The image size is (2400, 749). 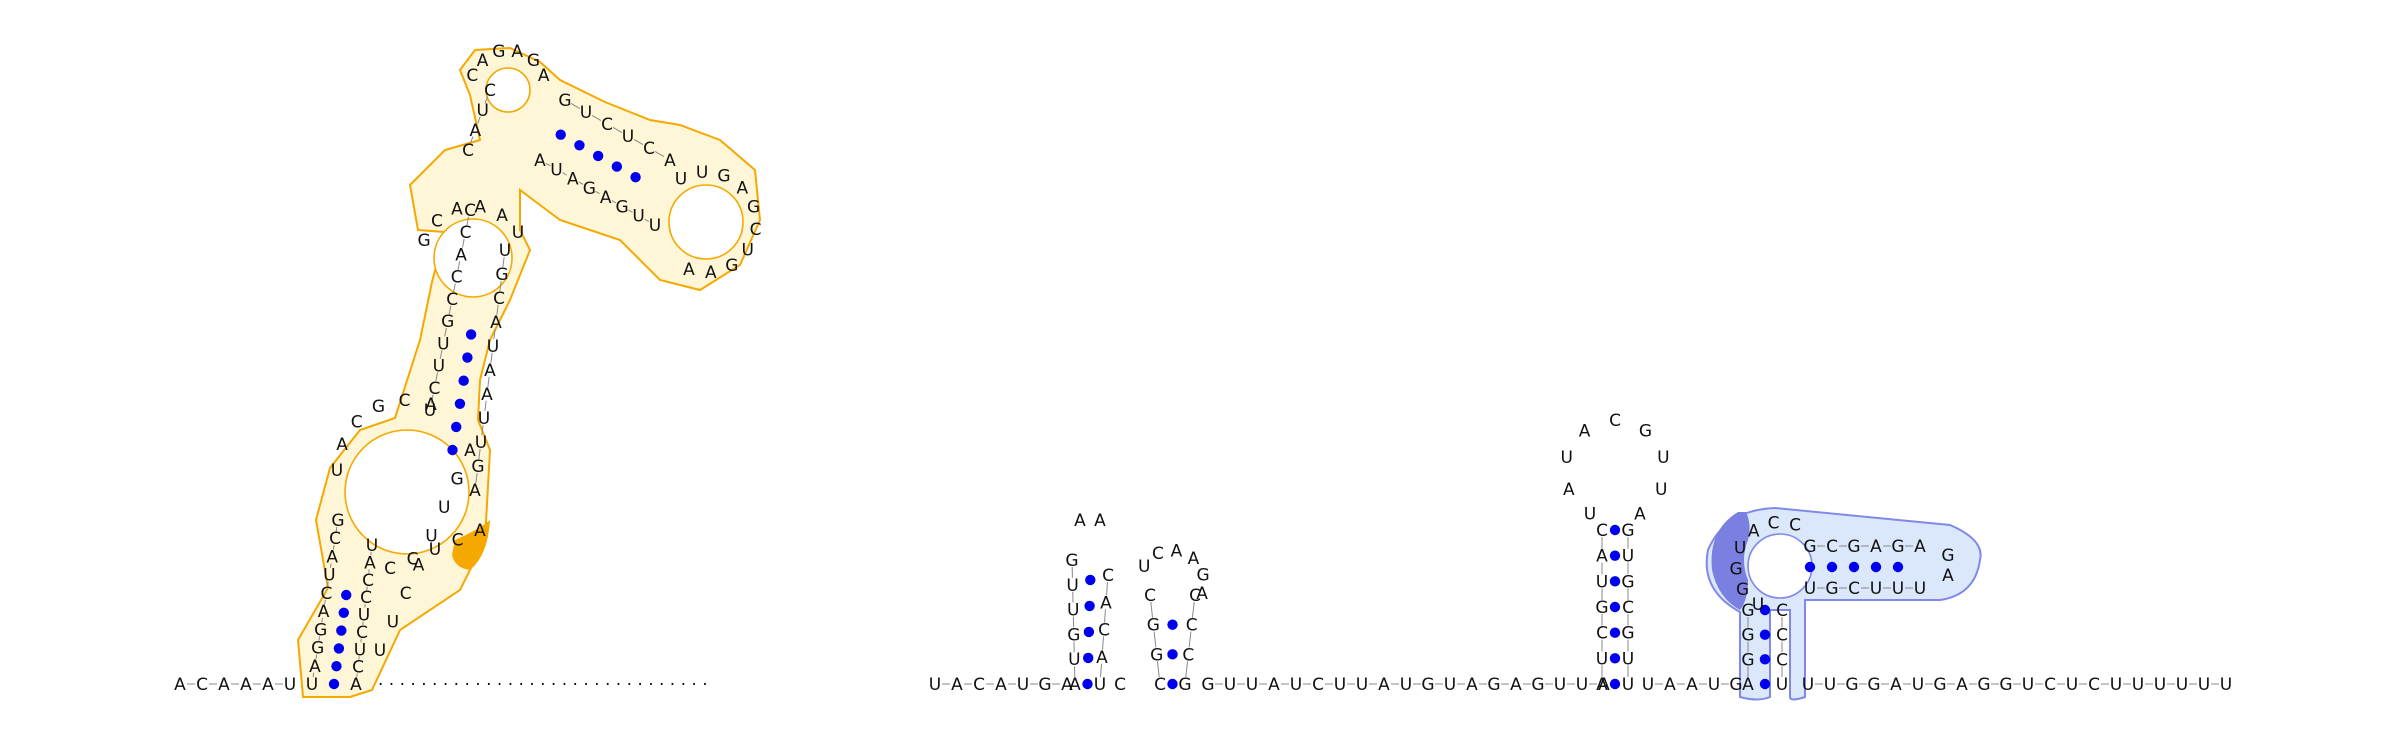 What do you see at coordinates (2226, 685) in the screenshot?
I see `nt-3prime-tail-19: U` at bounding box center [2226, 685].